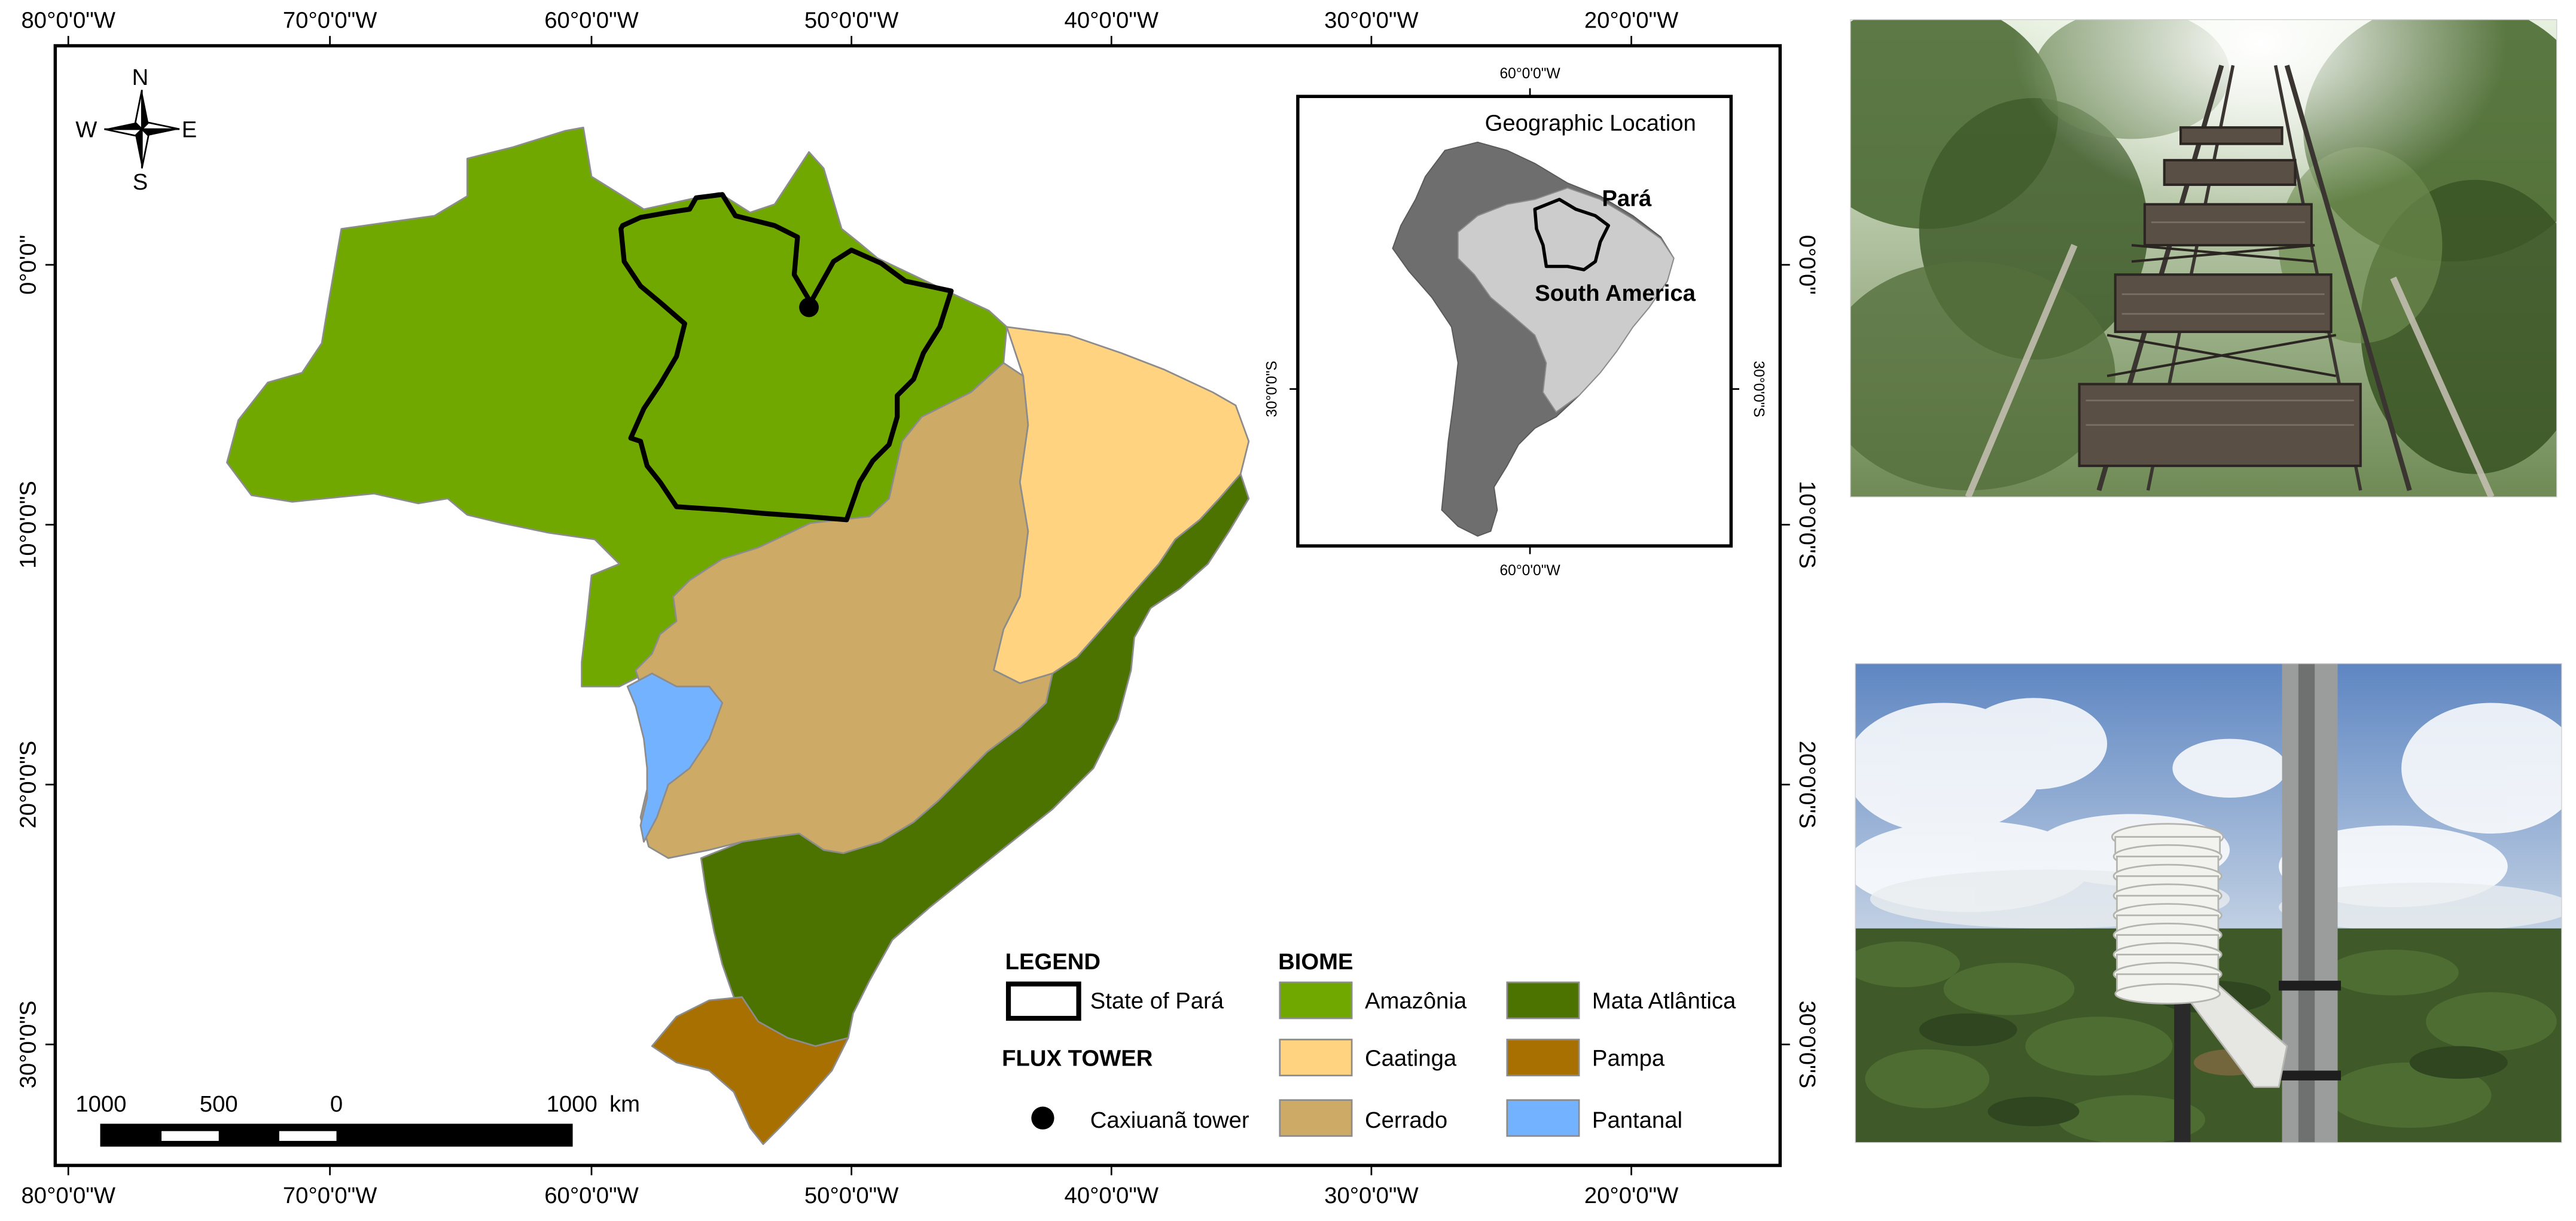 The image size is (2576, 1221). Describe the element at coordinates (851, 20) in the screenshot. I see `grid-label-top: 50°0'0"W` at that location.